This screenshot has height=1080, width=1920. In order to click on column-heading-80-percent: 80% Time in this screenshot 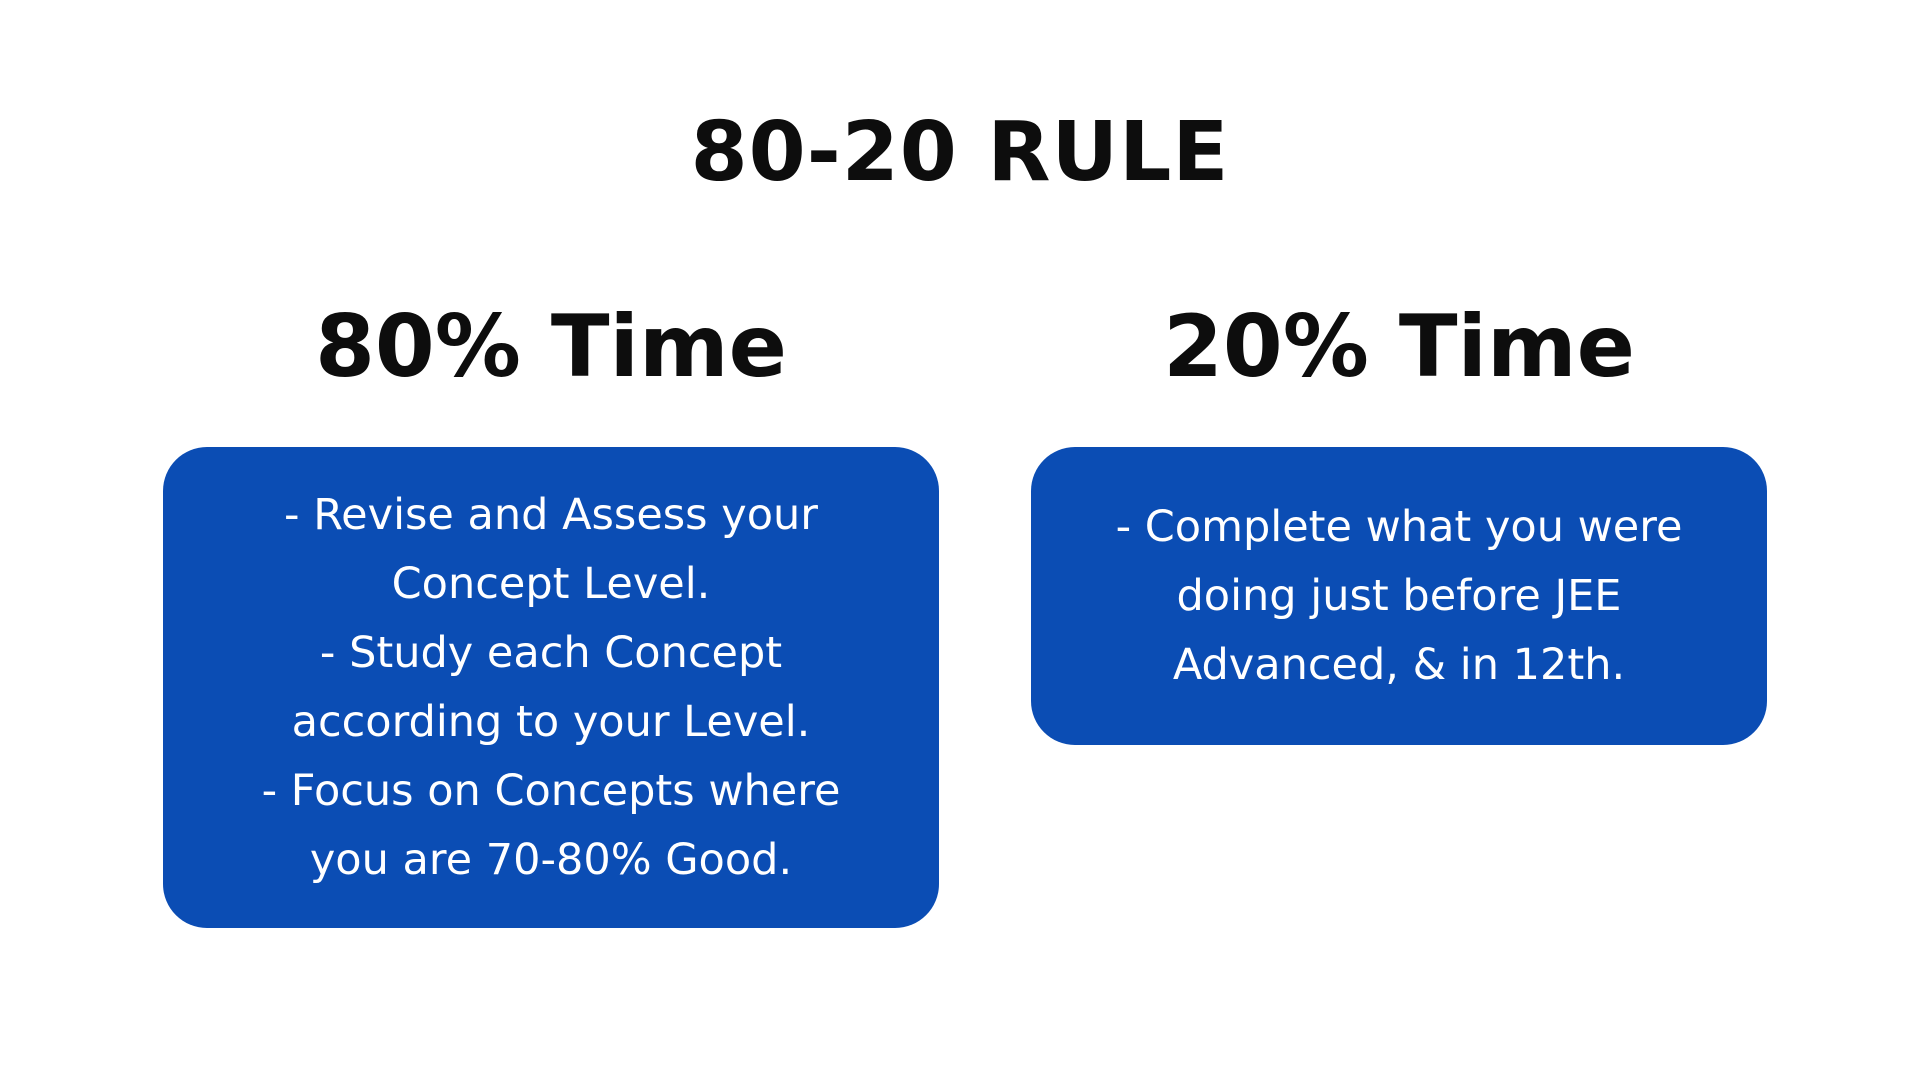, I will do `click(551, 347)`.